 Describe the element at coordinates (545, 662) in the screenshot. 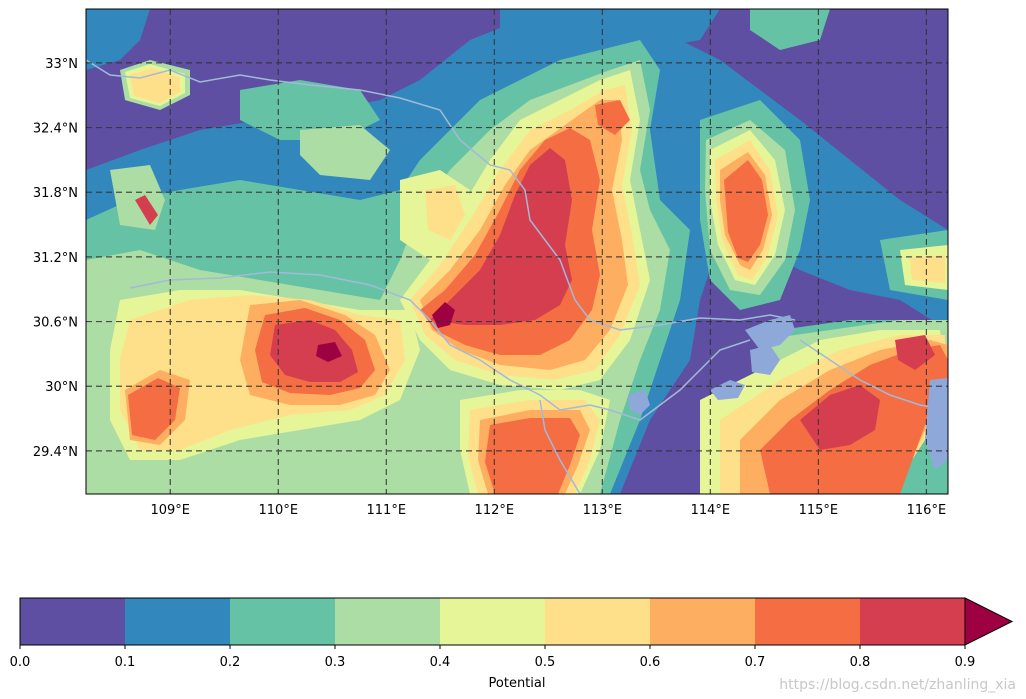

I see `colorbar-tick-label: 0.5` at that location.